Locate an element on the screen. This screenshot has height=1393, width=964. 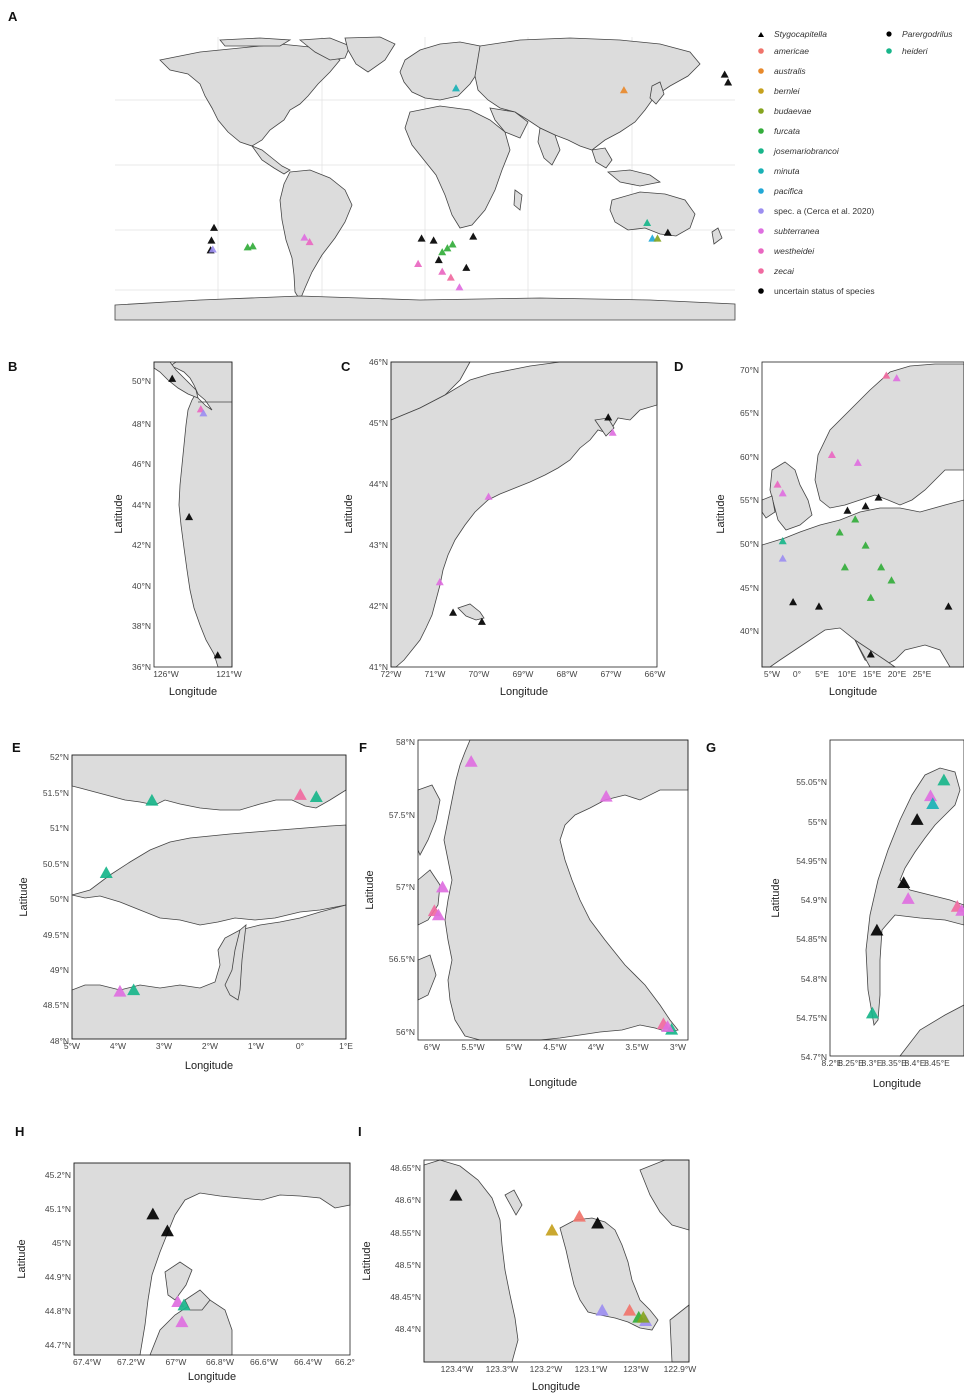
x-tick-label: 8.4°E is located at coordinates (915, 1063).